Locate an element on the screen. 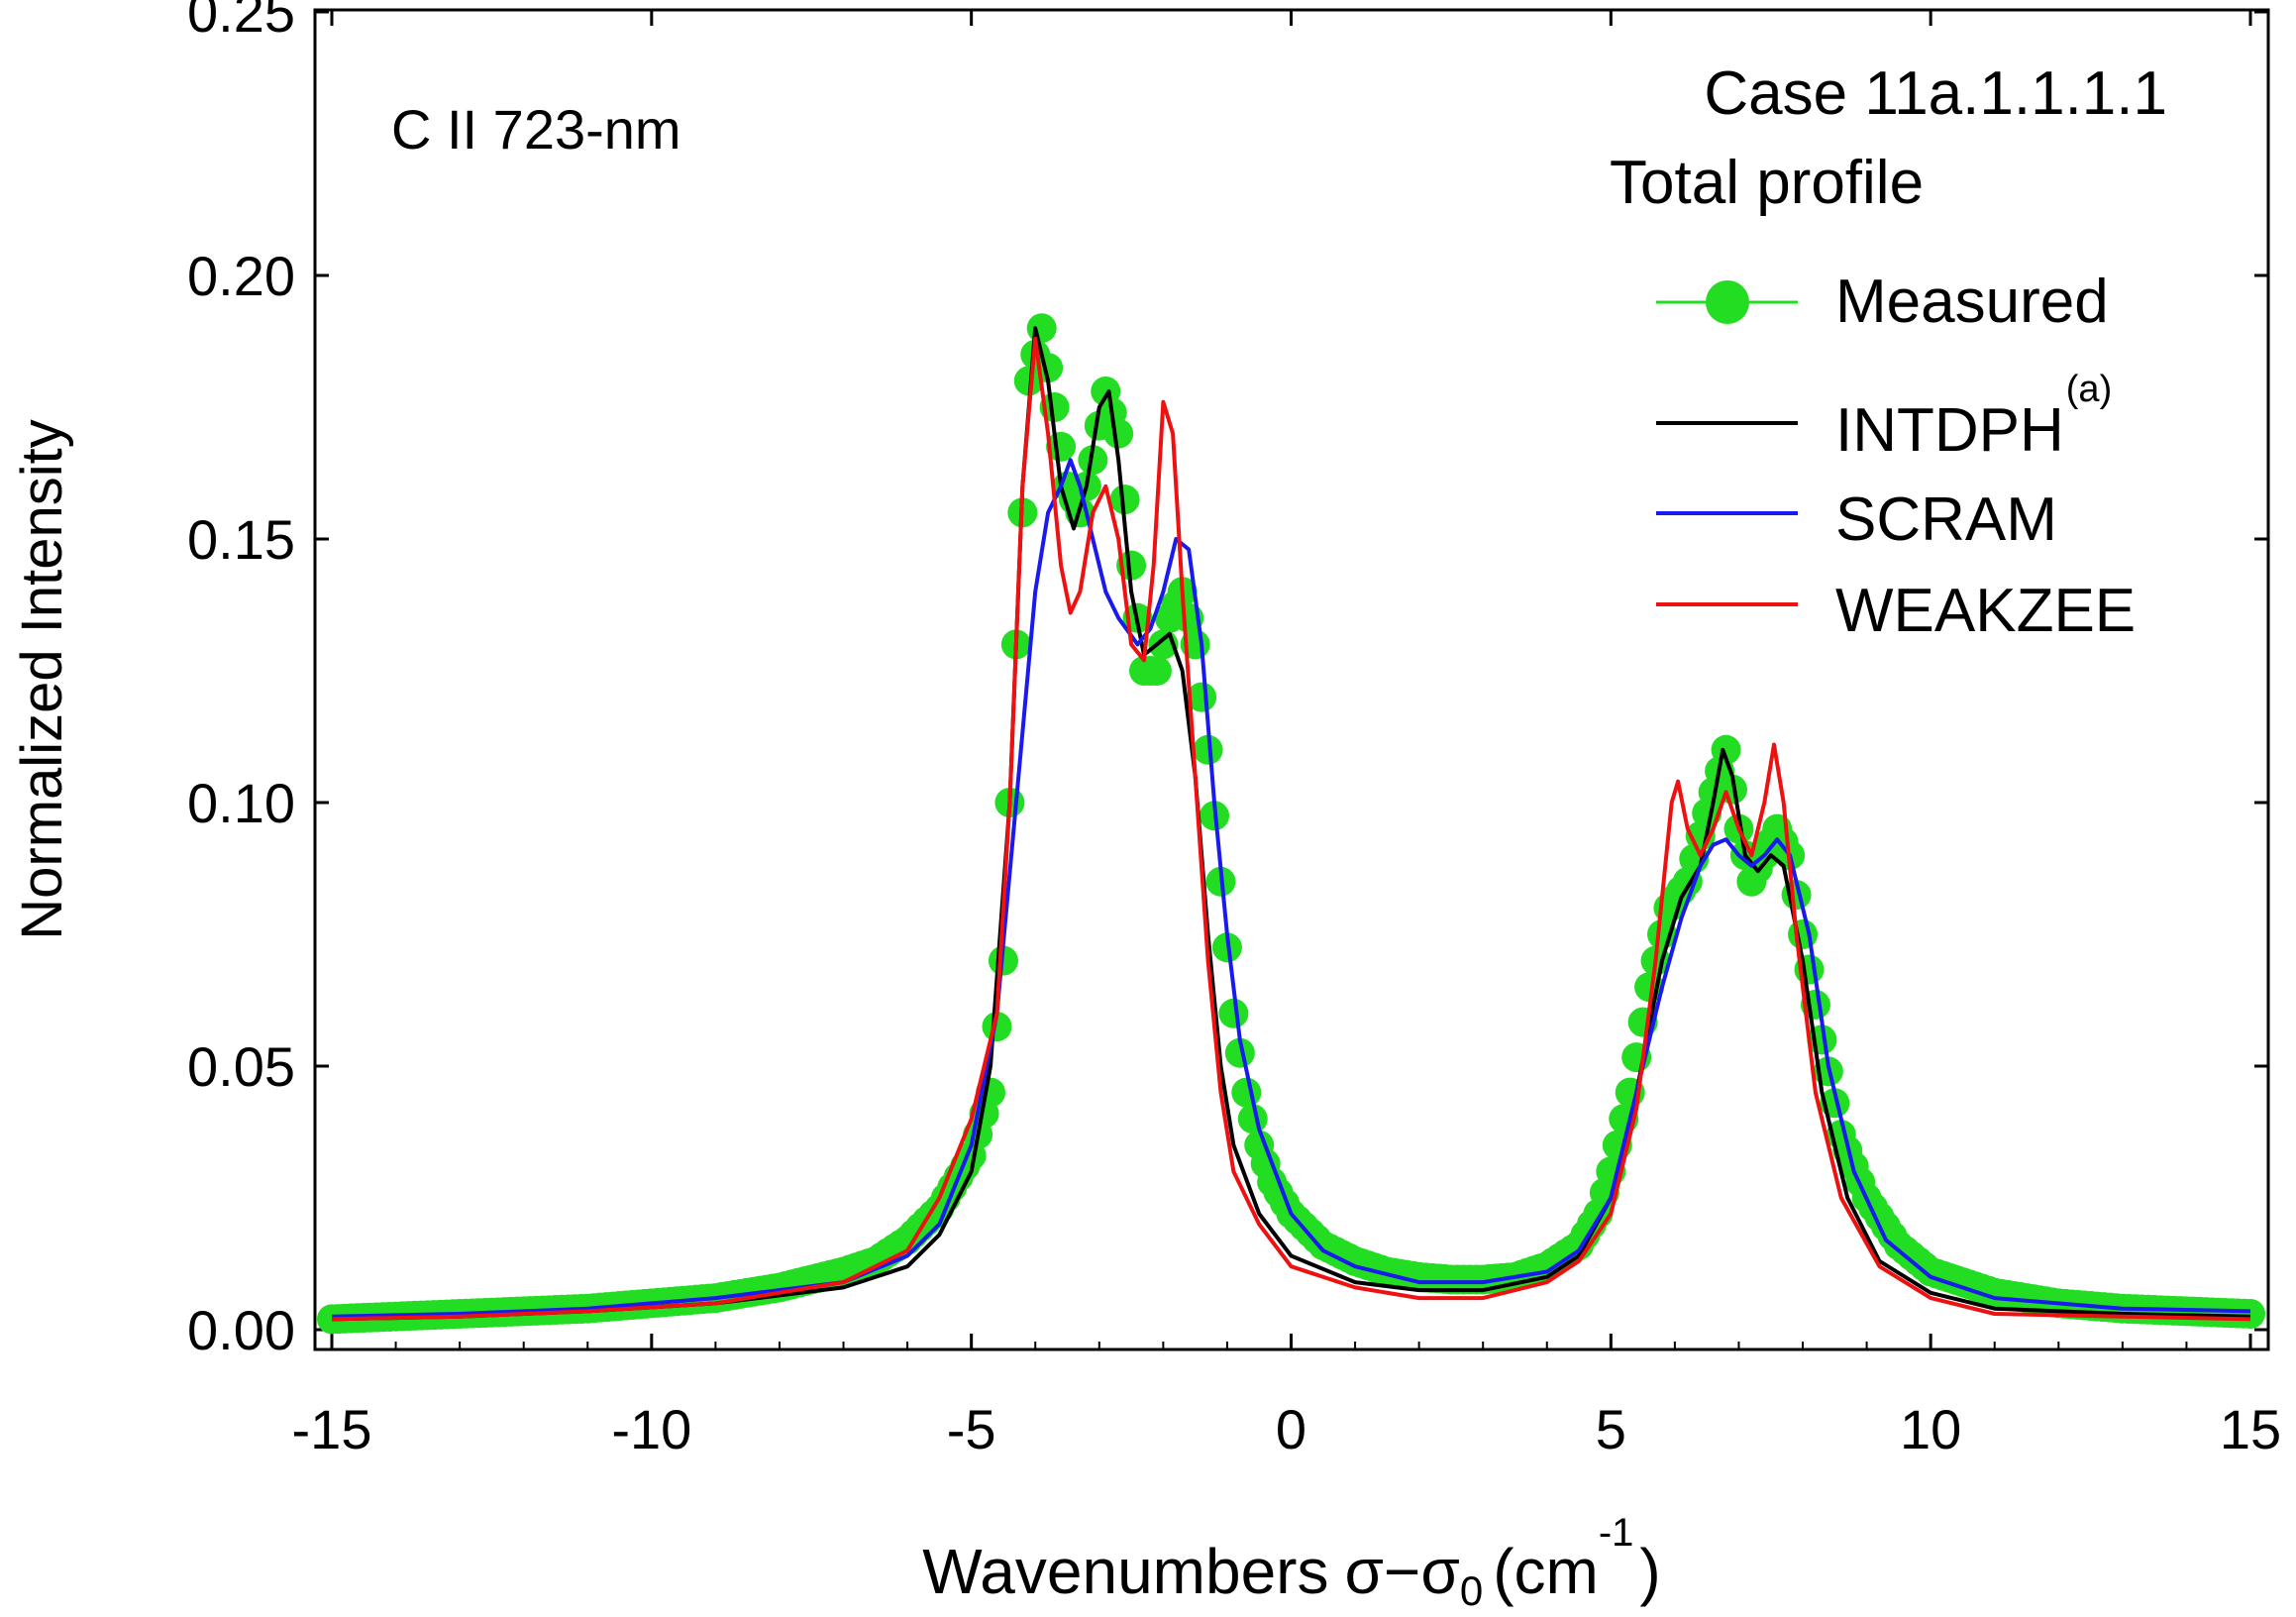  x-axis-label-sigma: σ−σ is located at coordinates (1401, 1572).